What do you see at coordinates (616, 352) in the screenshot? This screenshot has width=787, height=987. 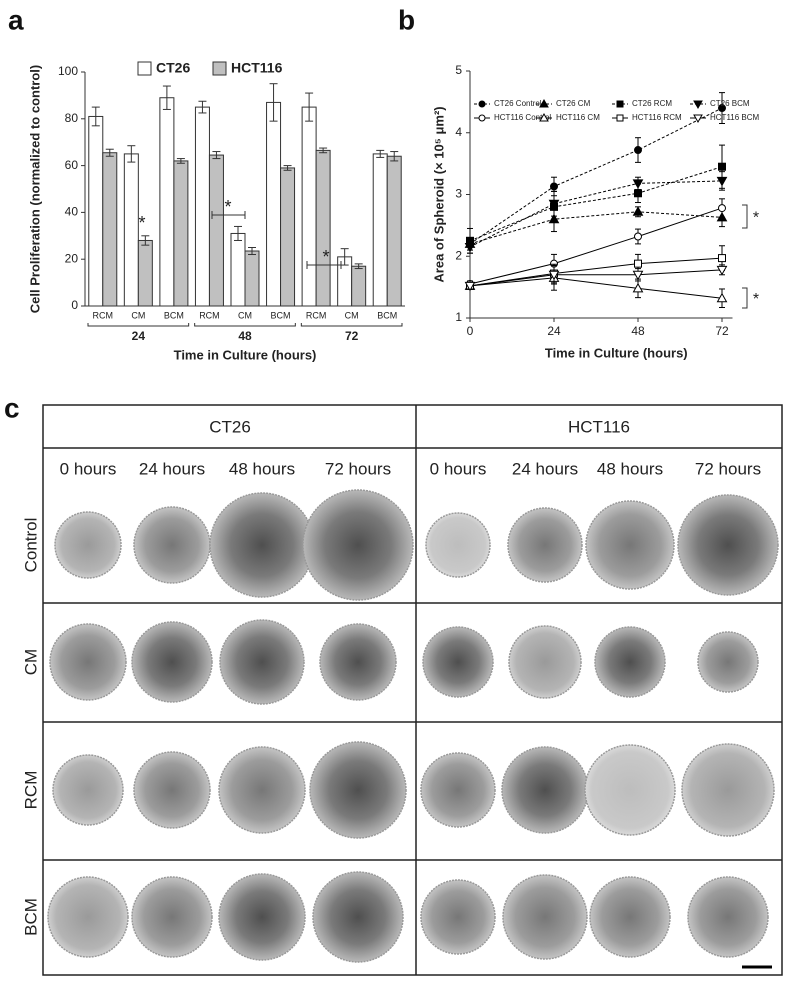 I see `x-axis-label: Time in Culture (hours)` at bounding box center [616, 352].